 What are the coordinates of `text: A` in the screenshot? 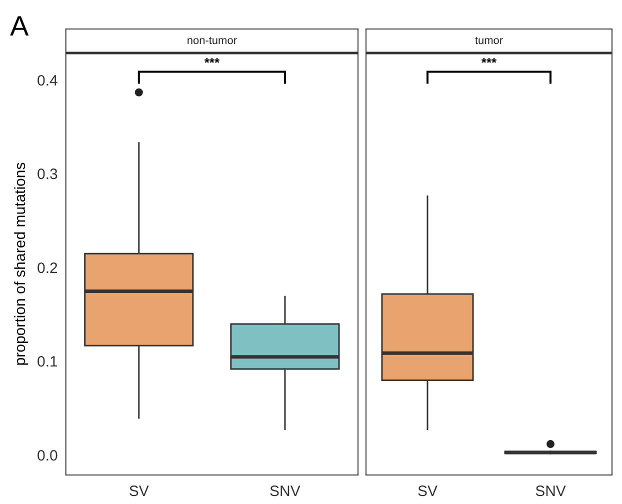 It's located at (19, 26).